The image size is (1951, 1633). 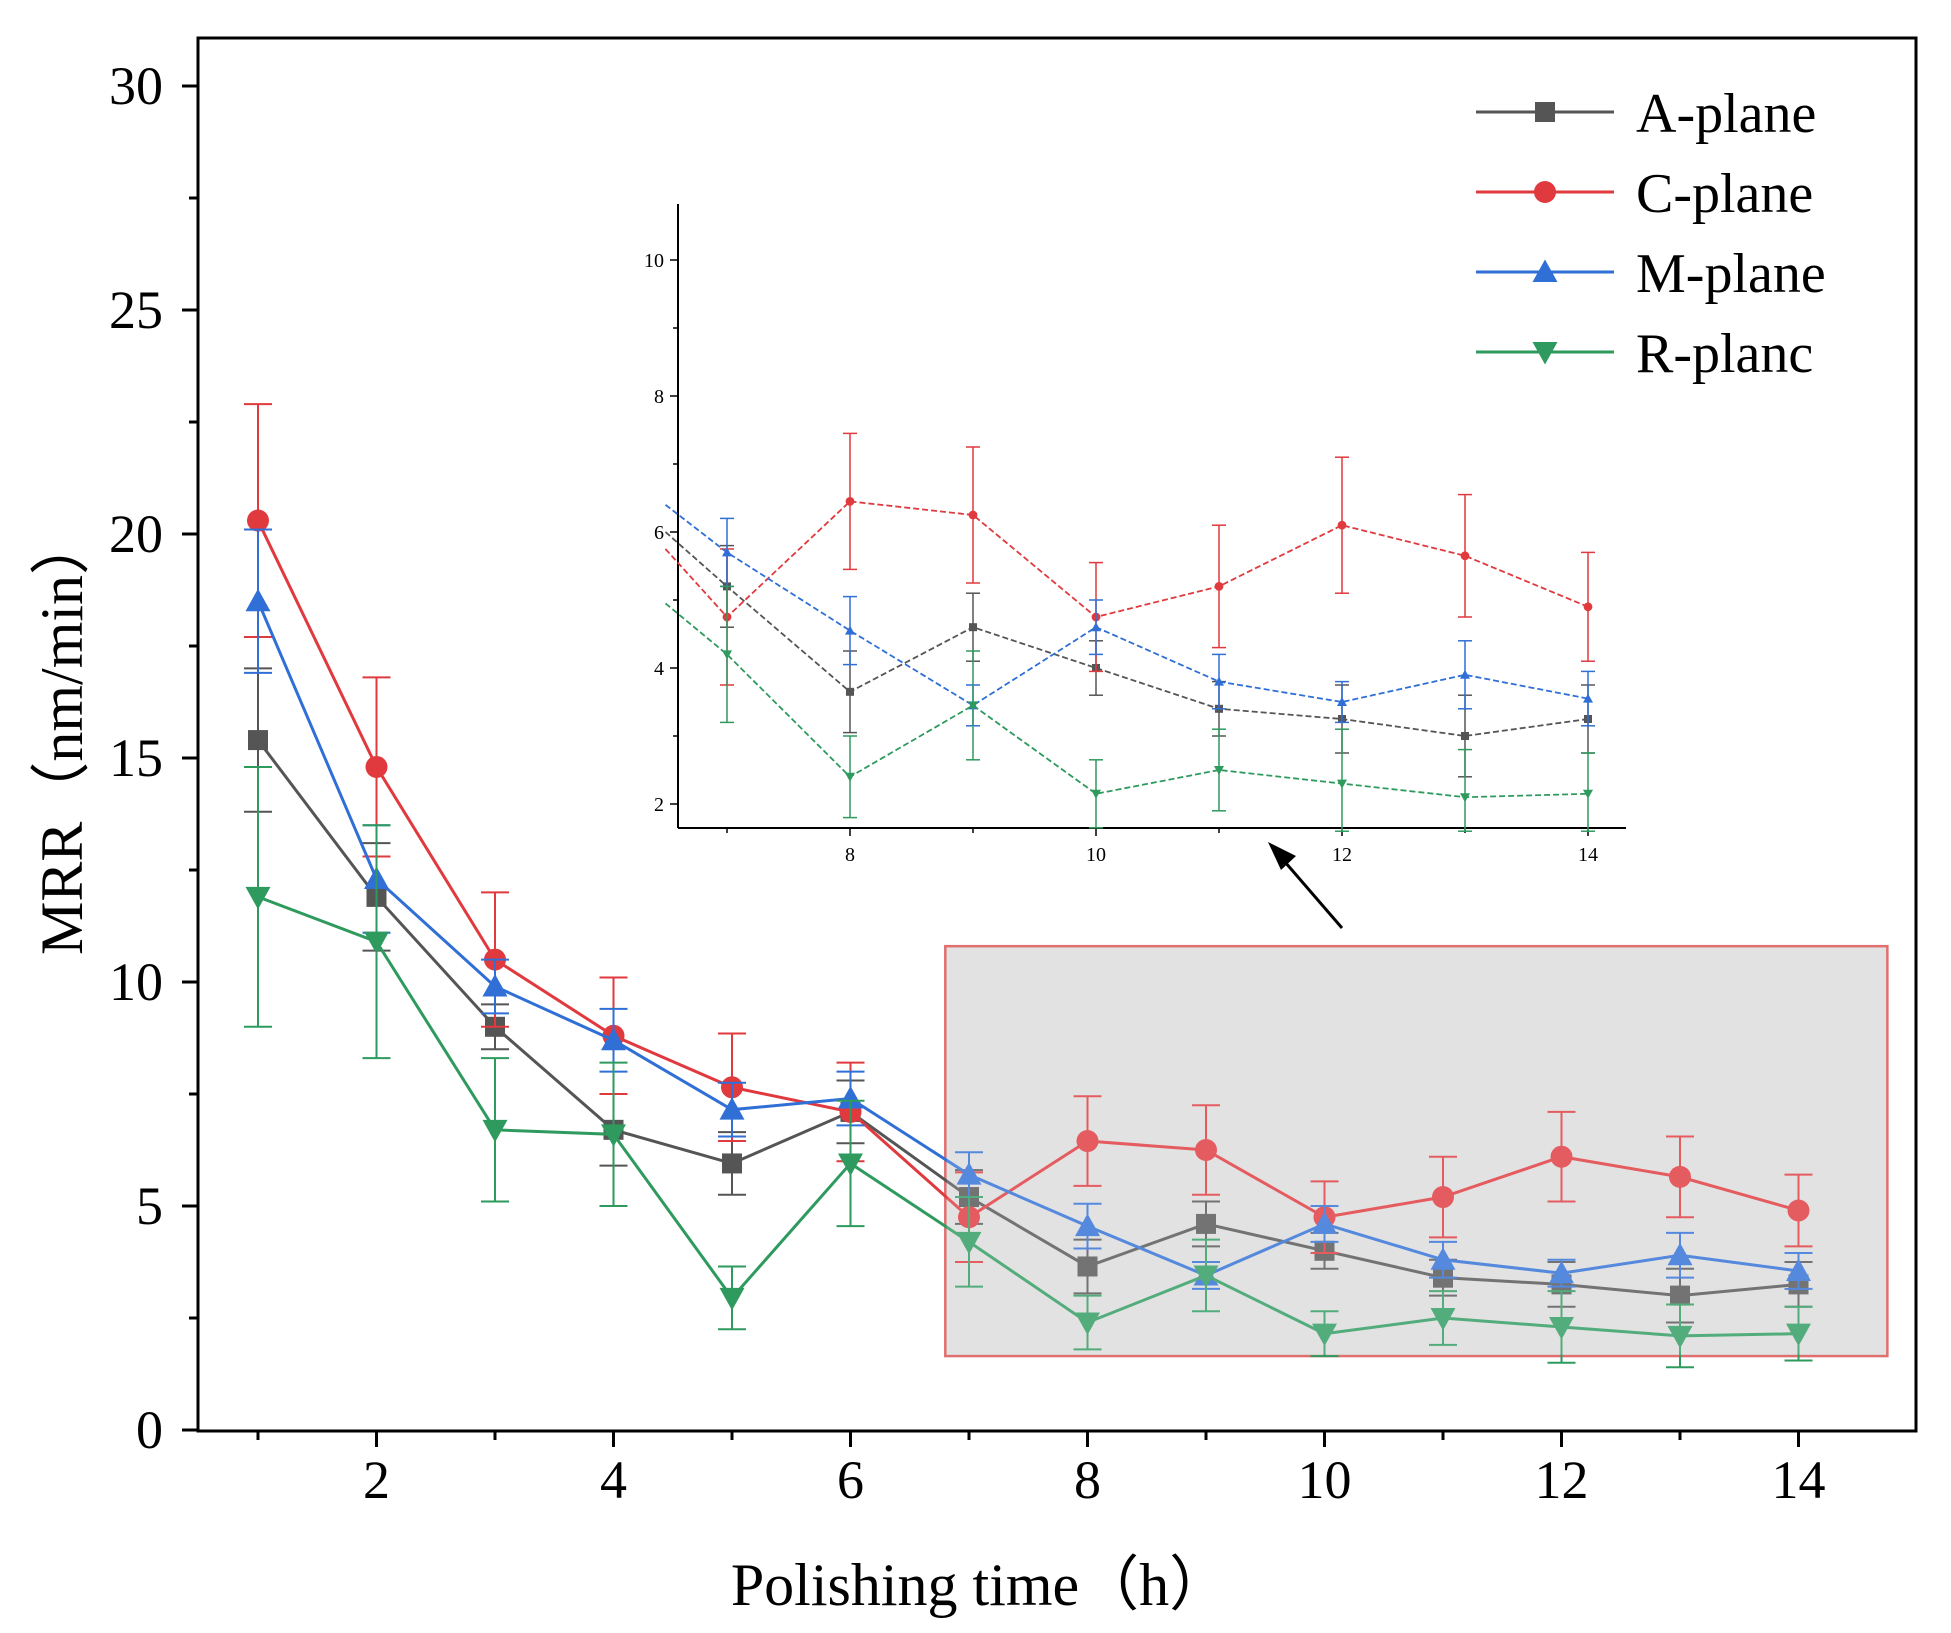 I want to click on legend-label: R-planc, so click(x=1724, y=354).